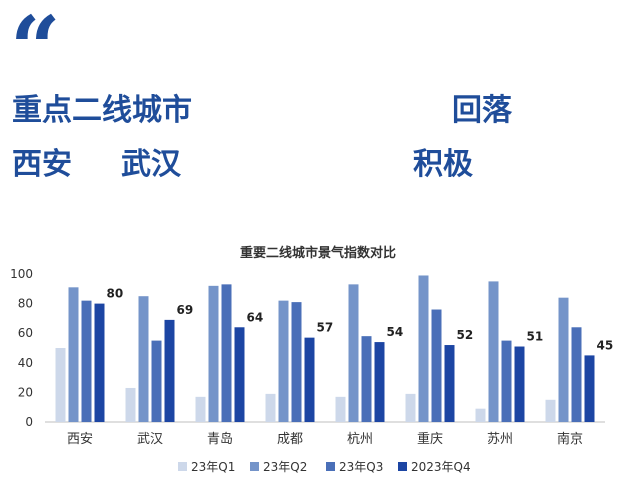  What do you see at coordinates (325, 328) in the screenshot?
I see `data-label: 57` at bounding box center [325, 328].